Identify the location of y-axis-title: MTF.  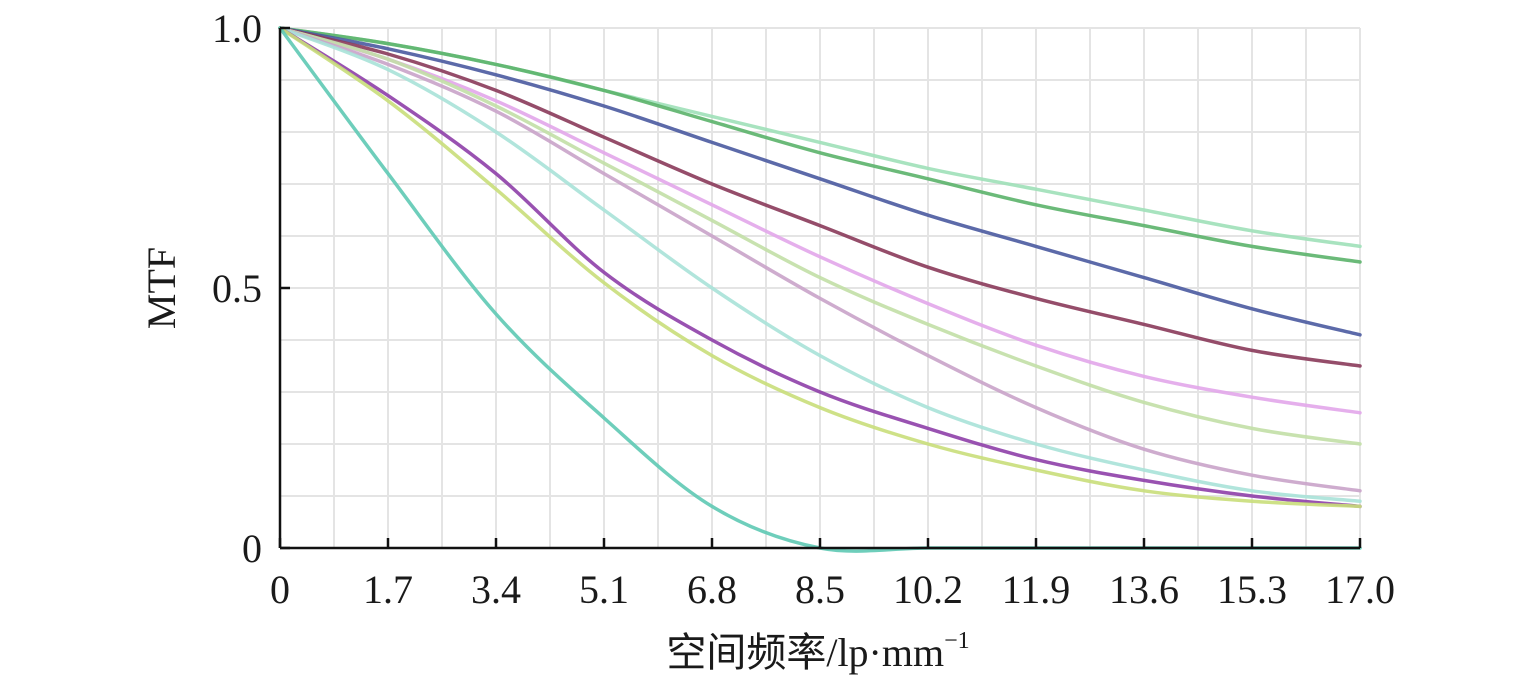
(161, 288).